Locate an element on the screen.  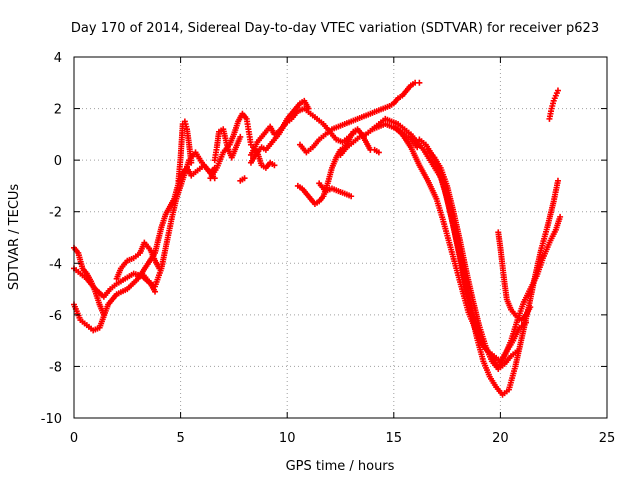
y-tick-label: -4 is located at coordinates (55, 264).